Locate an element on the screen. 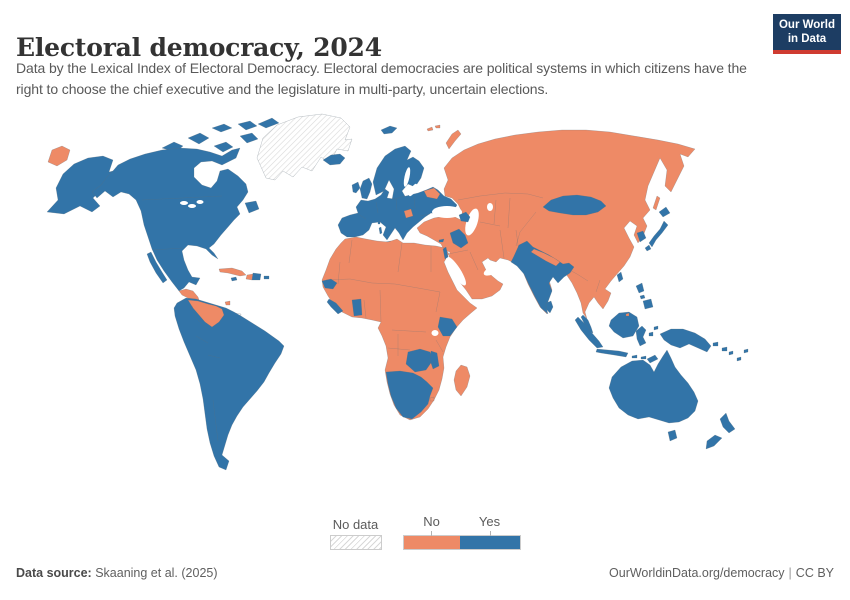 This screenshot has height=600, width=850. legend-no-data-group: No data is located at coordinates (355, 533).